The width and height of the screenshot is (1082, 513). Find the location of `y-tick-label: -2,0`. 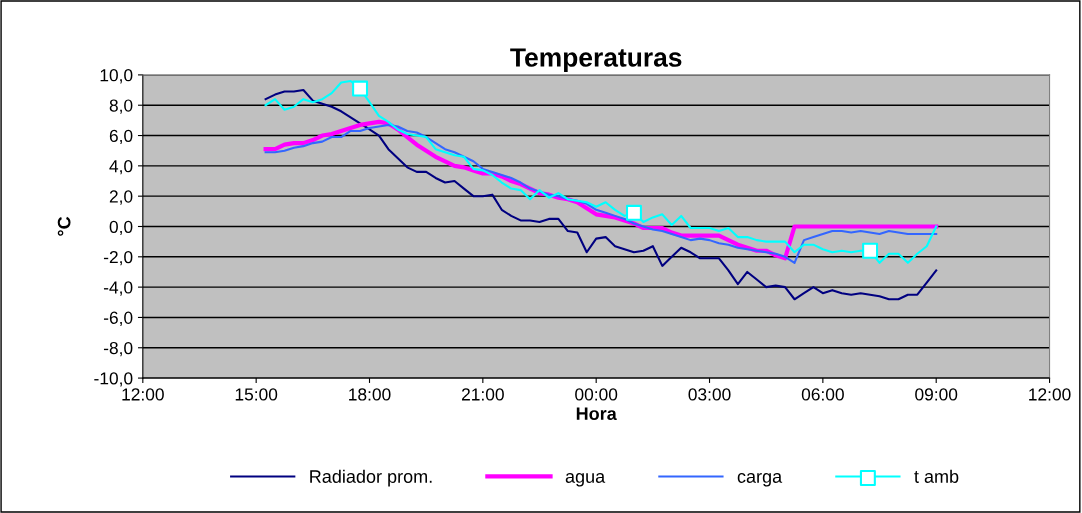

y-tick-label: -2,0 is located at coordinates (118, 258).